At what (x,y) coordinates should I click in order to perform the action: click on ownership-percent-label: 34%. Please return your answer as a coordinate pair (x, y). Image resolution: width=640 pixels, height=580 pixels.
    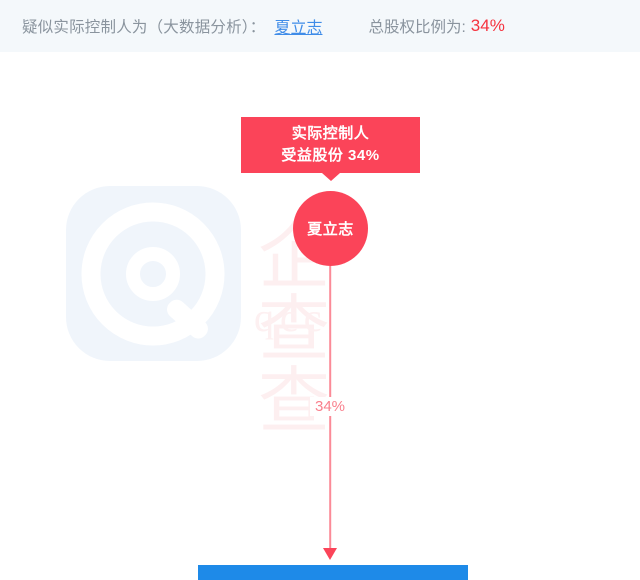
    Looking at the image, I should click on (330, 406).